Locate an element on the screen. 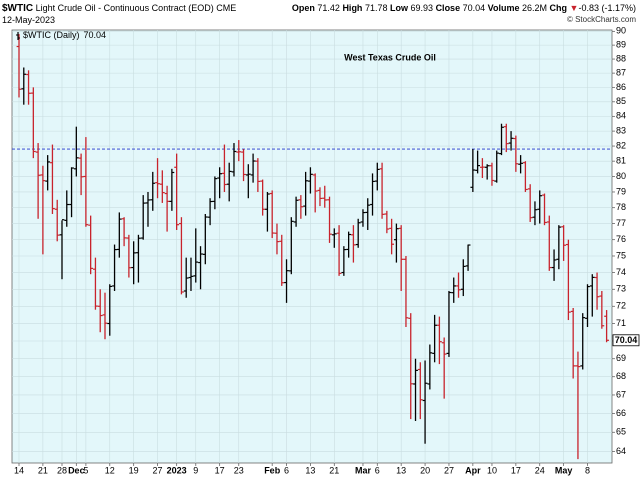 This screenshot has height=480, width=640. legend-label: $WTIC (Daily) 70.04 is located at coordinates (64, 35).